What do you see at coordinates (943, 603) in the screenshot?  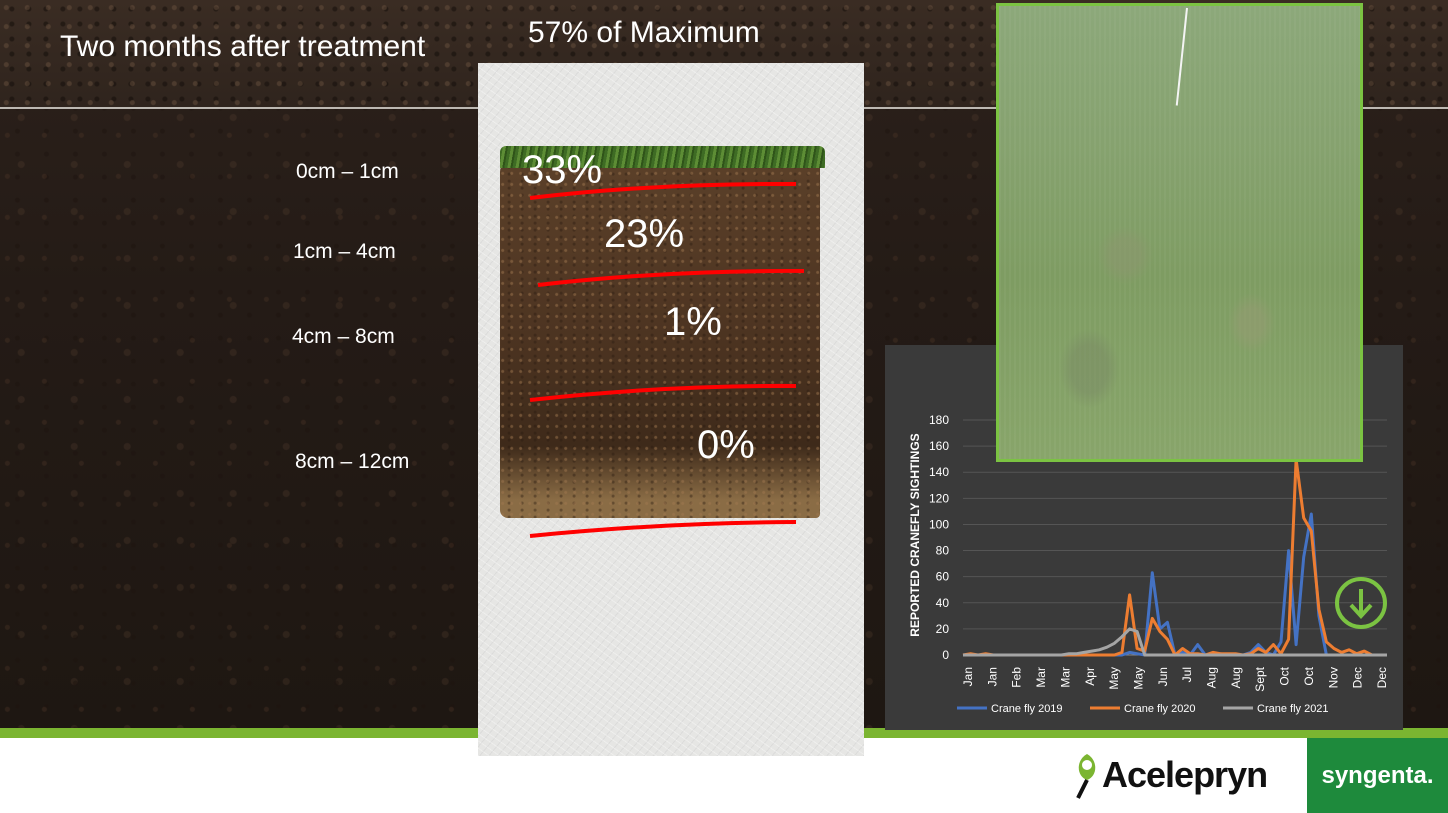 I see `y-tick-label: 40` at bounding box center [943, 603].